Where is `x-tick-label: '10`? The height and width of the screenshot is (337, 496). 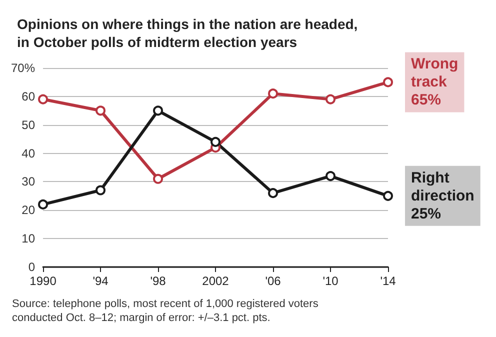
x-tick-label: '10 is located at coordinates (330, 281).